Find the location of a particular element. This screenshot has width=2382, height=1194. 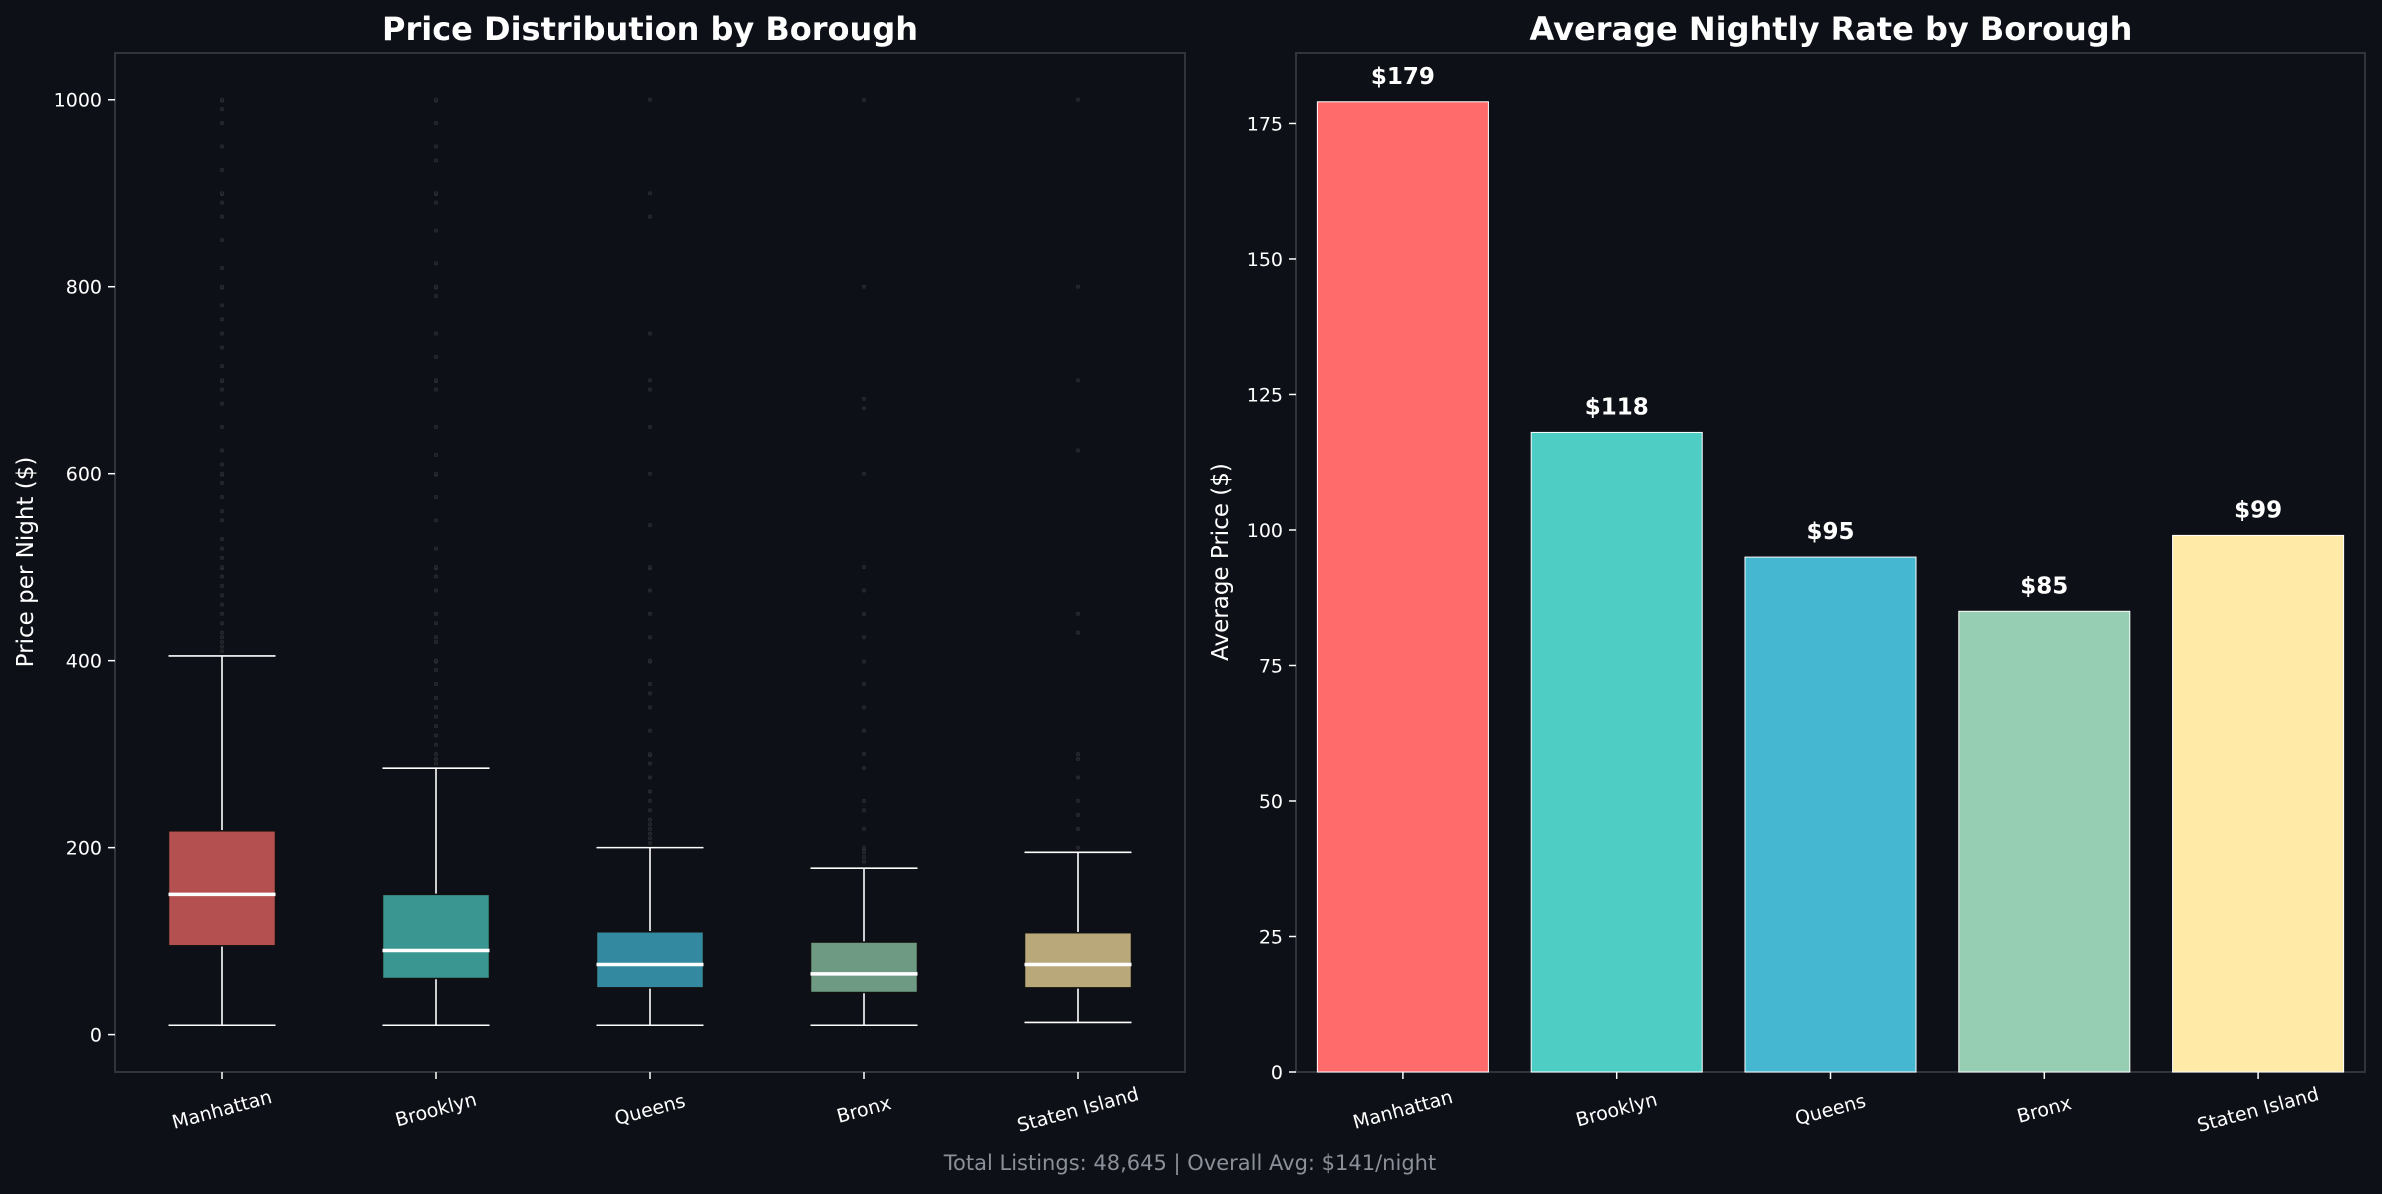

box-brooklyn is located at coordinates (436, 562).